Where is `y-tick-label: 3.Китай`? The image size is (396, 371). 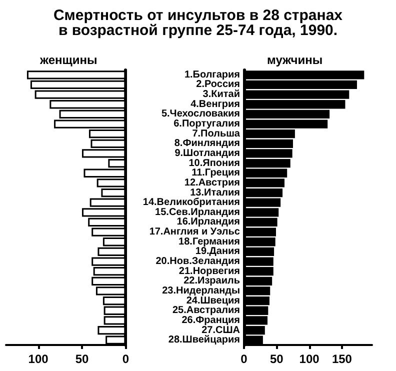
y-tick-label: 3.Китай is located at coordinates (221, 94).